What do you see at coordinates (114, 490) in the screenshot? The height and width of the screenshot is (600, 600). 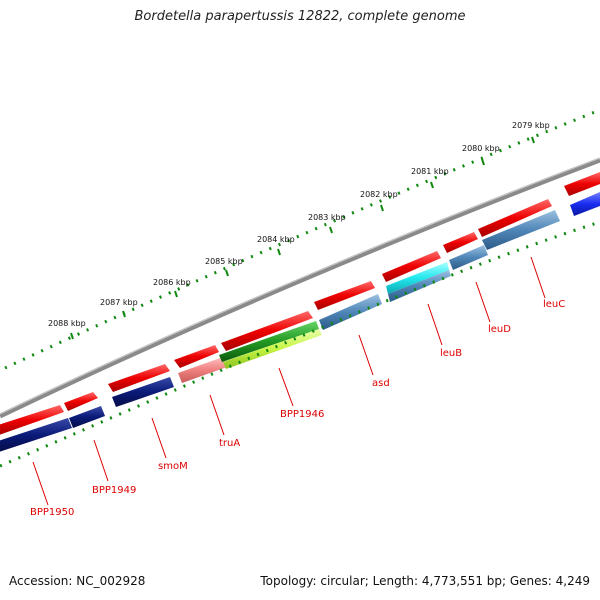 I see `gene-label-bpp1949: BPP1949` at bounding box center [114, 490].